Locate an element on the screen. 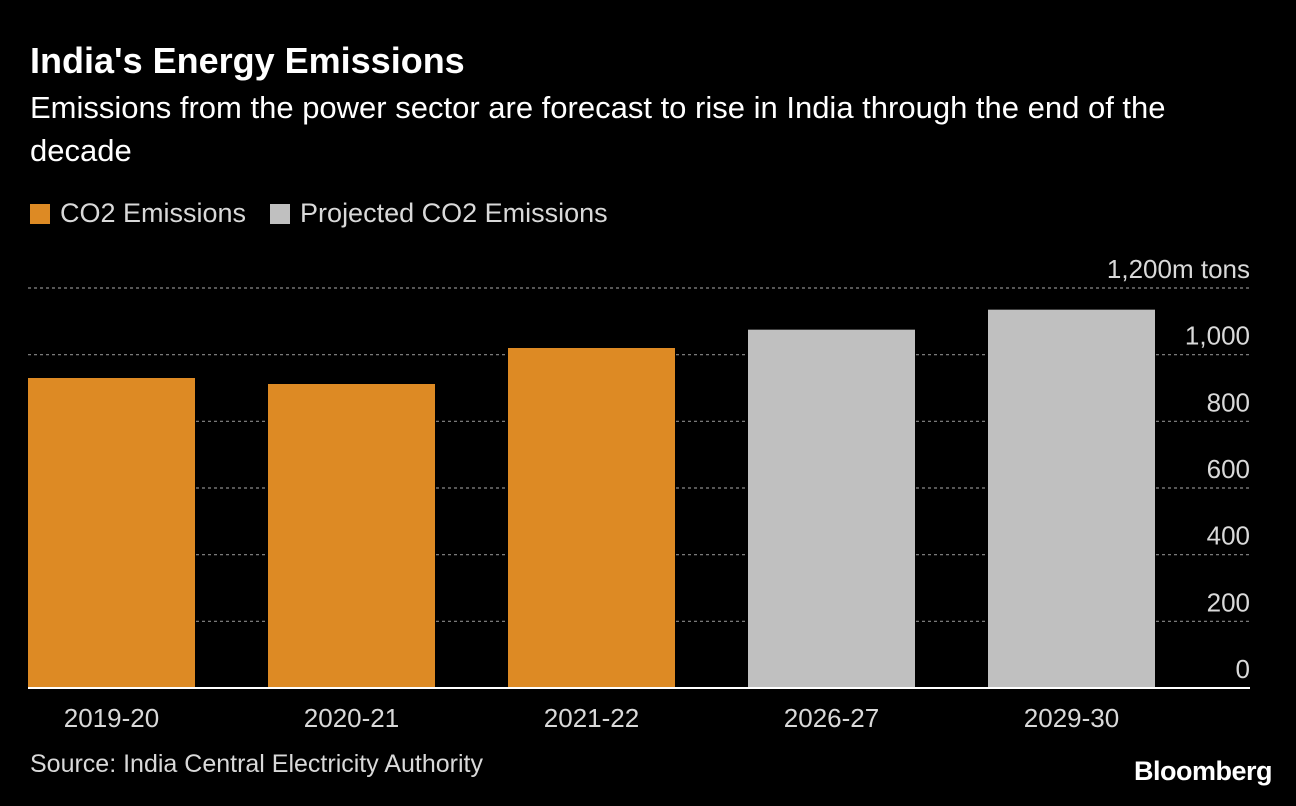 The height and width of the screenshot is (806, 1296). y-tick-label: 600 is located at coordinates (1228, 469).